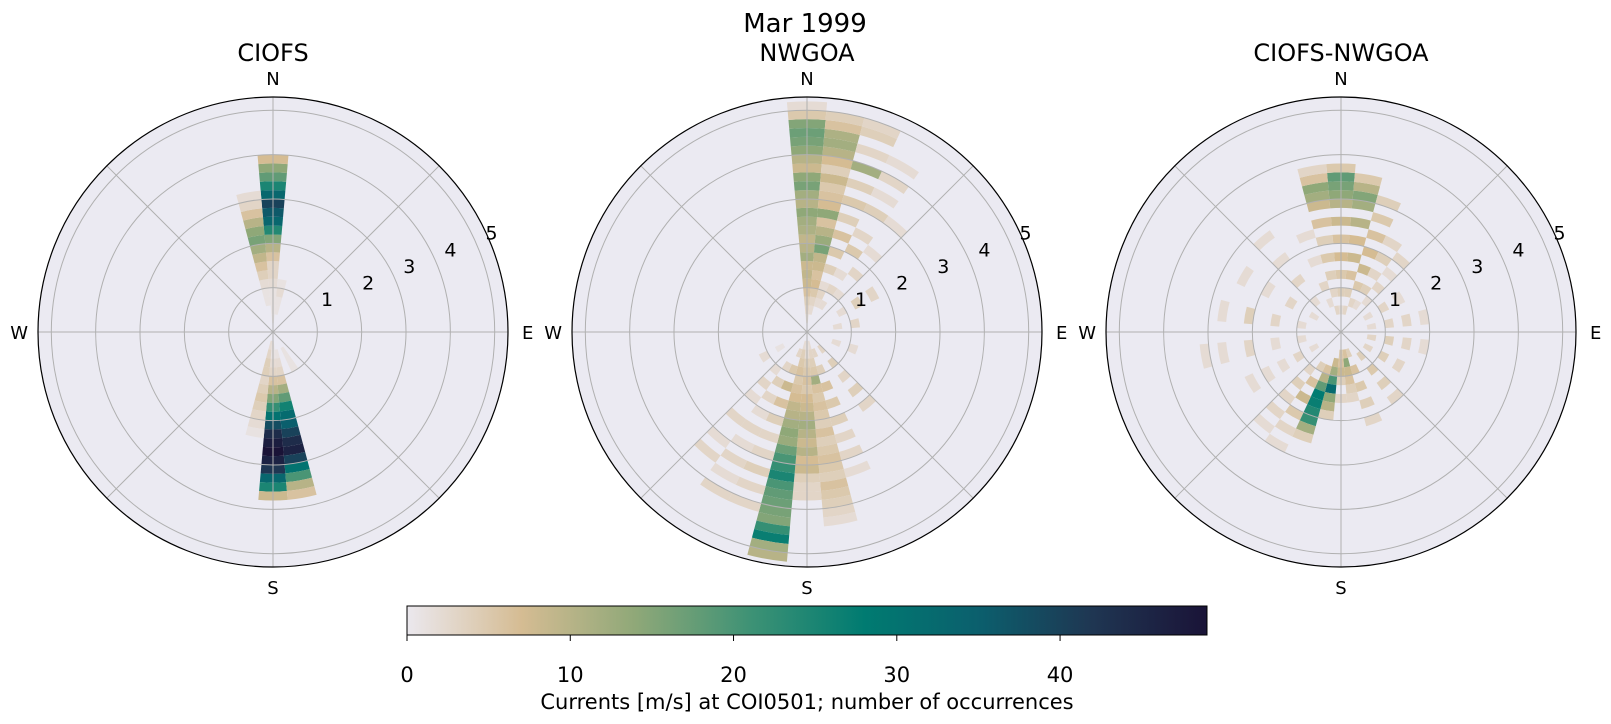 This screenshot has width=1611, height=724. Describe the element at coordinates (570, 675) in the screenshot. I see `colorbar-tick-label: 10` at that location.